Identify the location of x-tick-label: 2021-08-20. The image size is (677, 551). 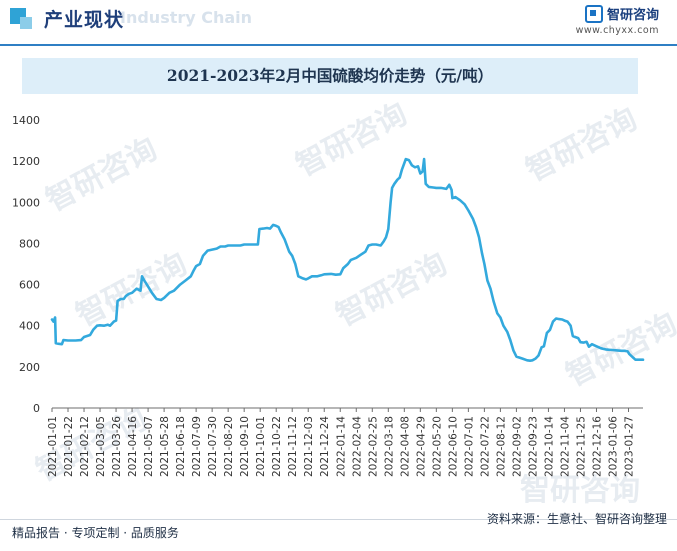
(229, 446).